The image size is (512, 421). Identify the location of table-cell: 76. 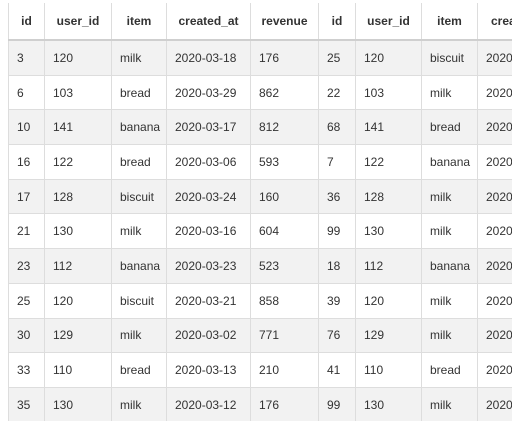
(337, 336).